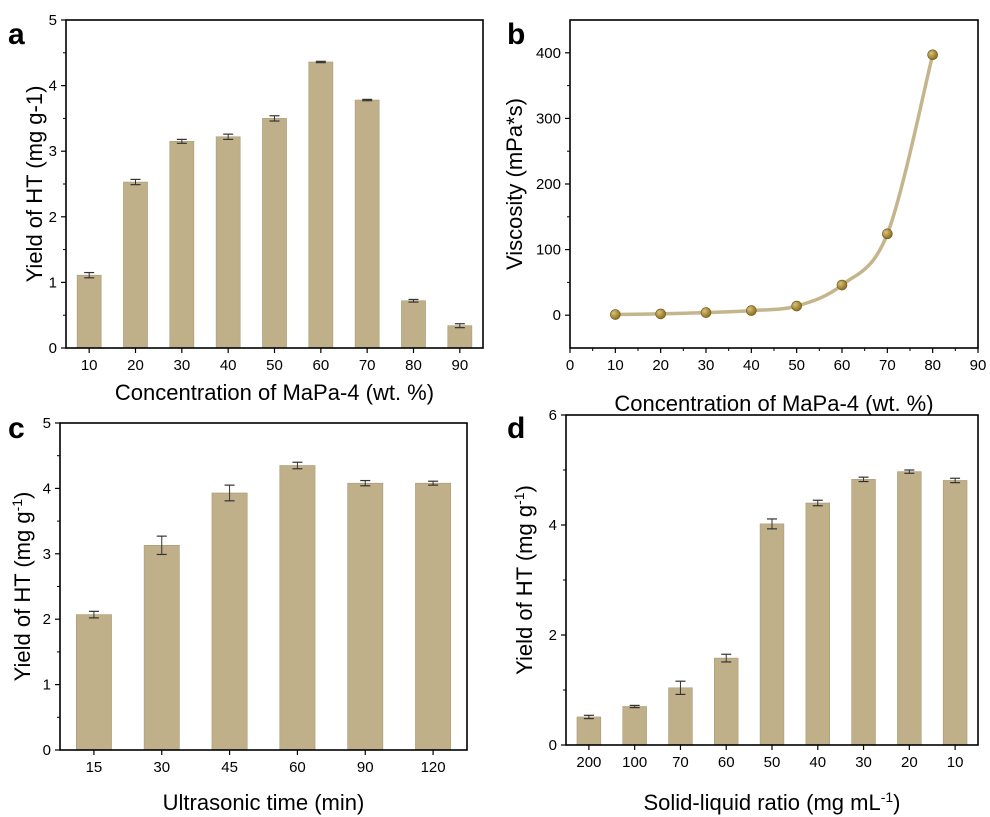 The height and width of the screenshot is (817, 990). Describe the element at coordinates (16, 428) in the screenshot. I see `panel-letter: c` at that location.